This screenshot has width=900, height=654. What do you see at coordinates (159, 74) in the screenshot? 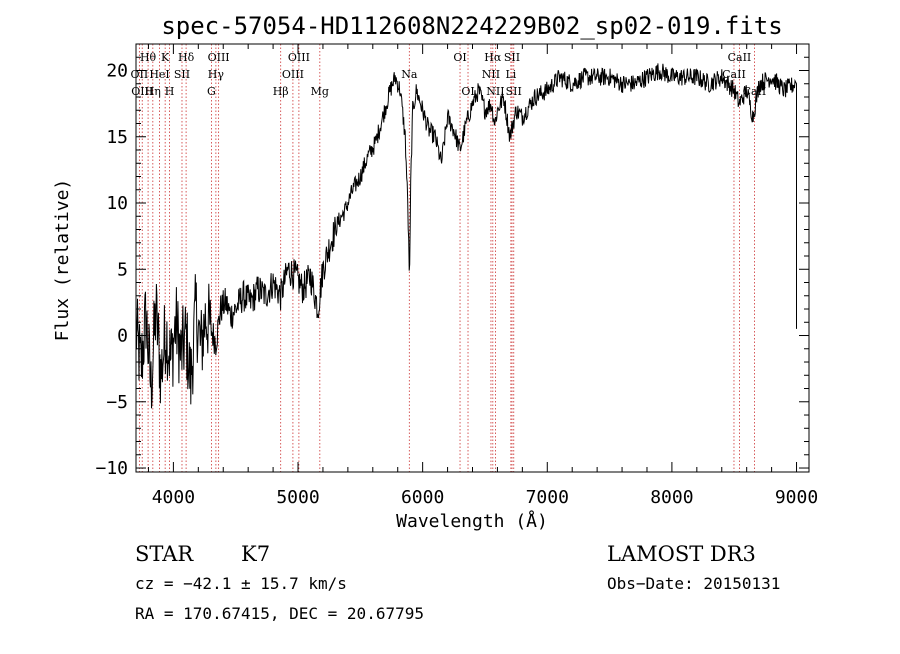
I see `line-marker-label-4: HeI` at bounding box center [159, 74].